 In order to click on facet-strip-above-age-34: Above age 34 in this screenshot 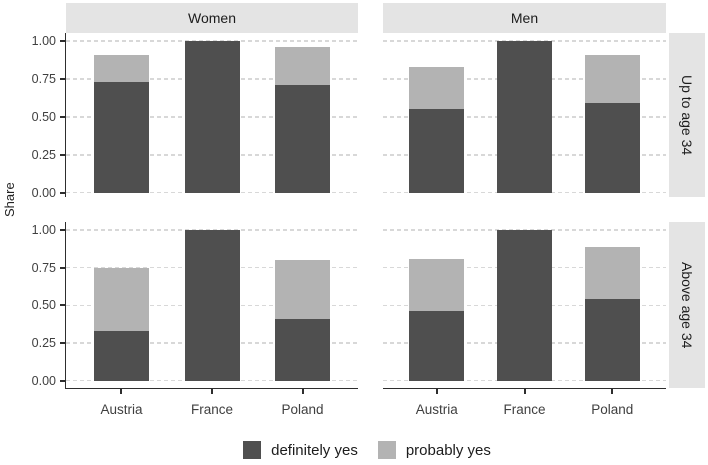, I will do `click(687, 305)`.